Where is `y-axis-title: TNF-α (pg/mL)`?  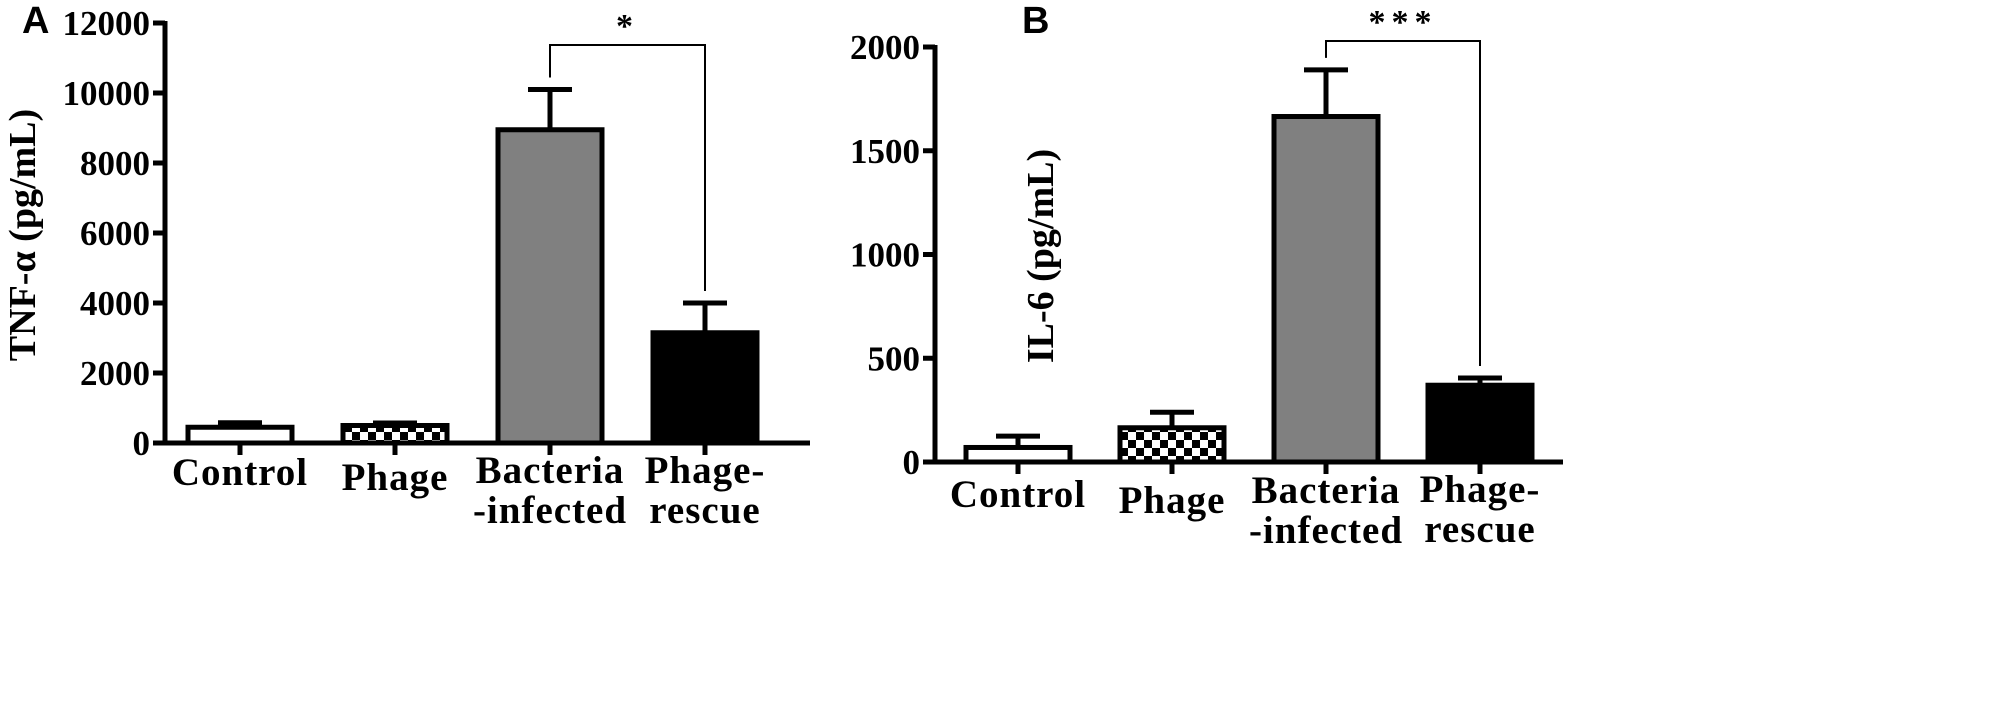 y-axis-title: TNF-α (pg/mL) is located at coordinates (23, 235).